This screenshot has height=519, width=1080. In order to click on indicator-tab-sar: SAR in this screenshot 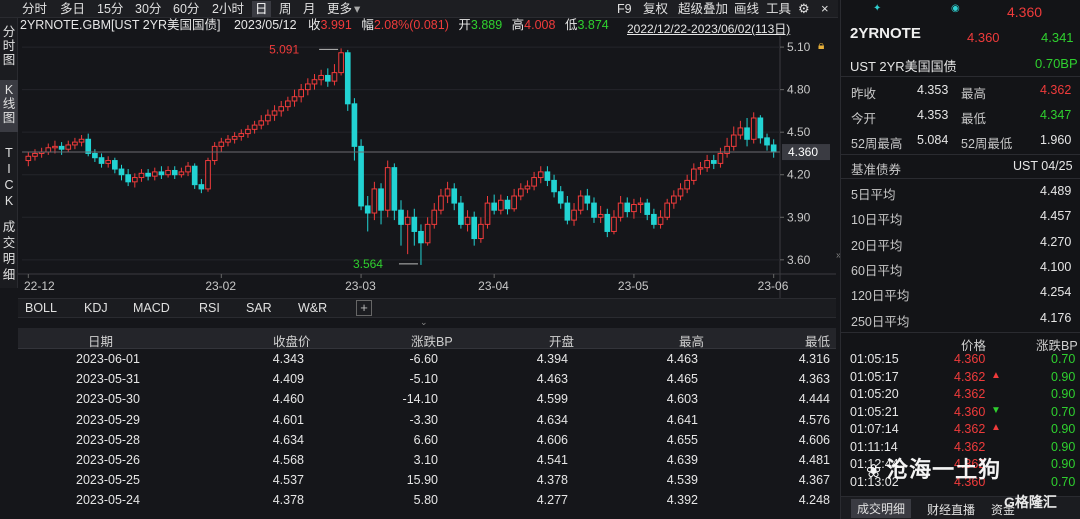, I will do `click(259, 308)`.